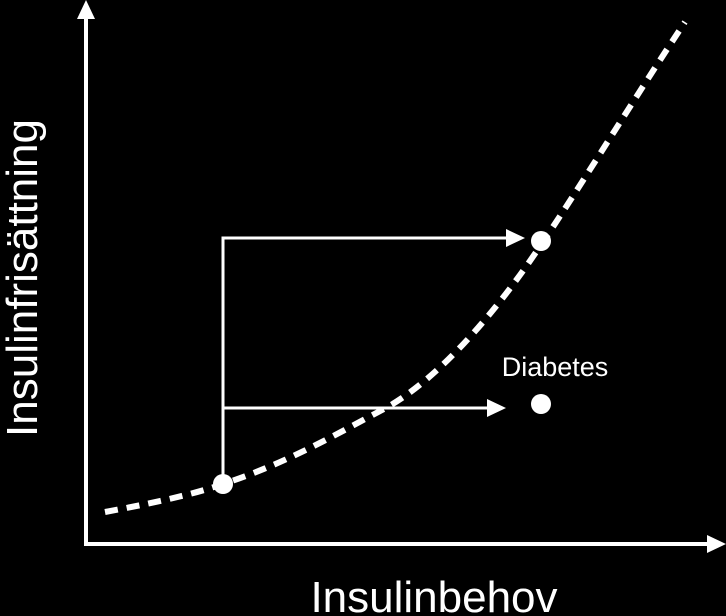 This screenshot has width=726, height=616. Describe the element at coordinates (541, 241) in the screenshot. I see `upper-point` at that location.